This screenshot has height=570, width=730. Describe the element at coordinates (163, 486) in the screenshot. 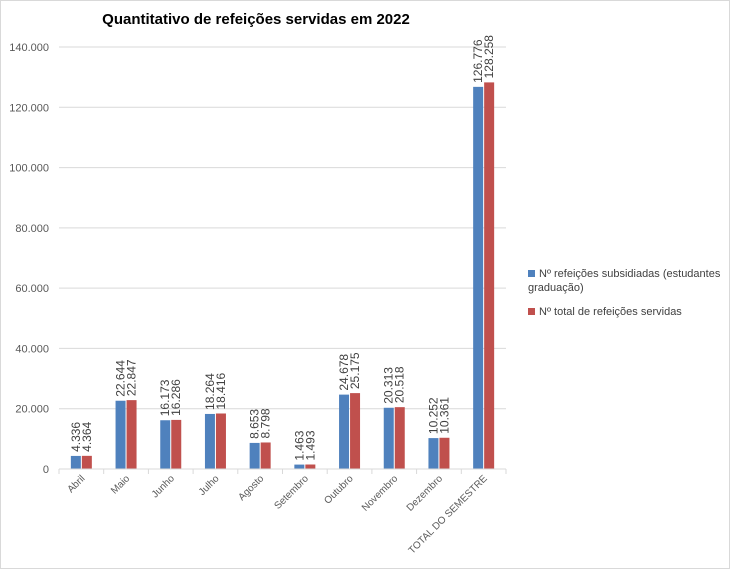

I see `x-tick-label: Junho` at that location.